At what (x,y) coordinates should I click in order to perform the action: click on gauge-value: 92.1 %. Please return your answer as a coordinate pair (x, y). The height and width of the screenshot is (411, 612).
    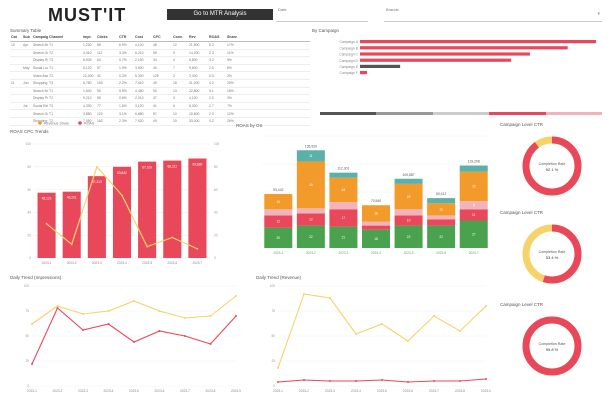
    Looking at the image, I should click on (552, 169).